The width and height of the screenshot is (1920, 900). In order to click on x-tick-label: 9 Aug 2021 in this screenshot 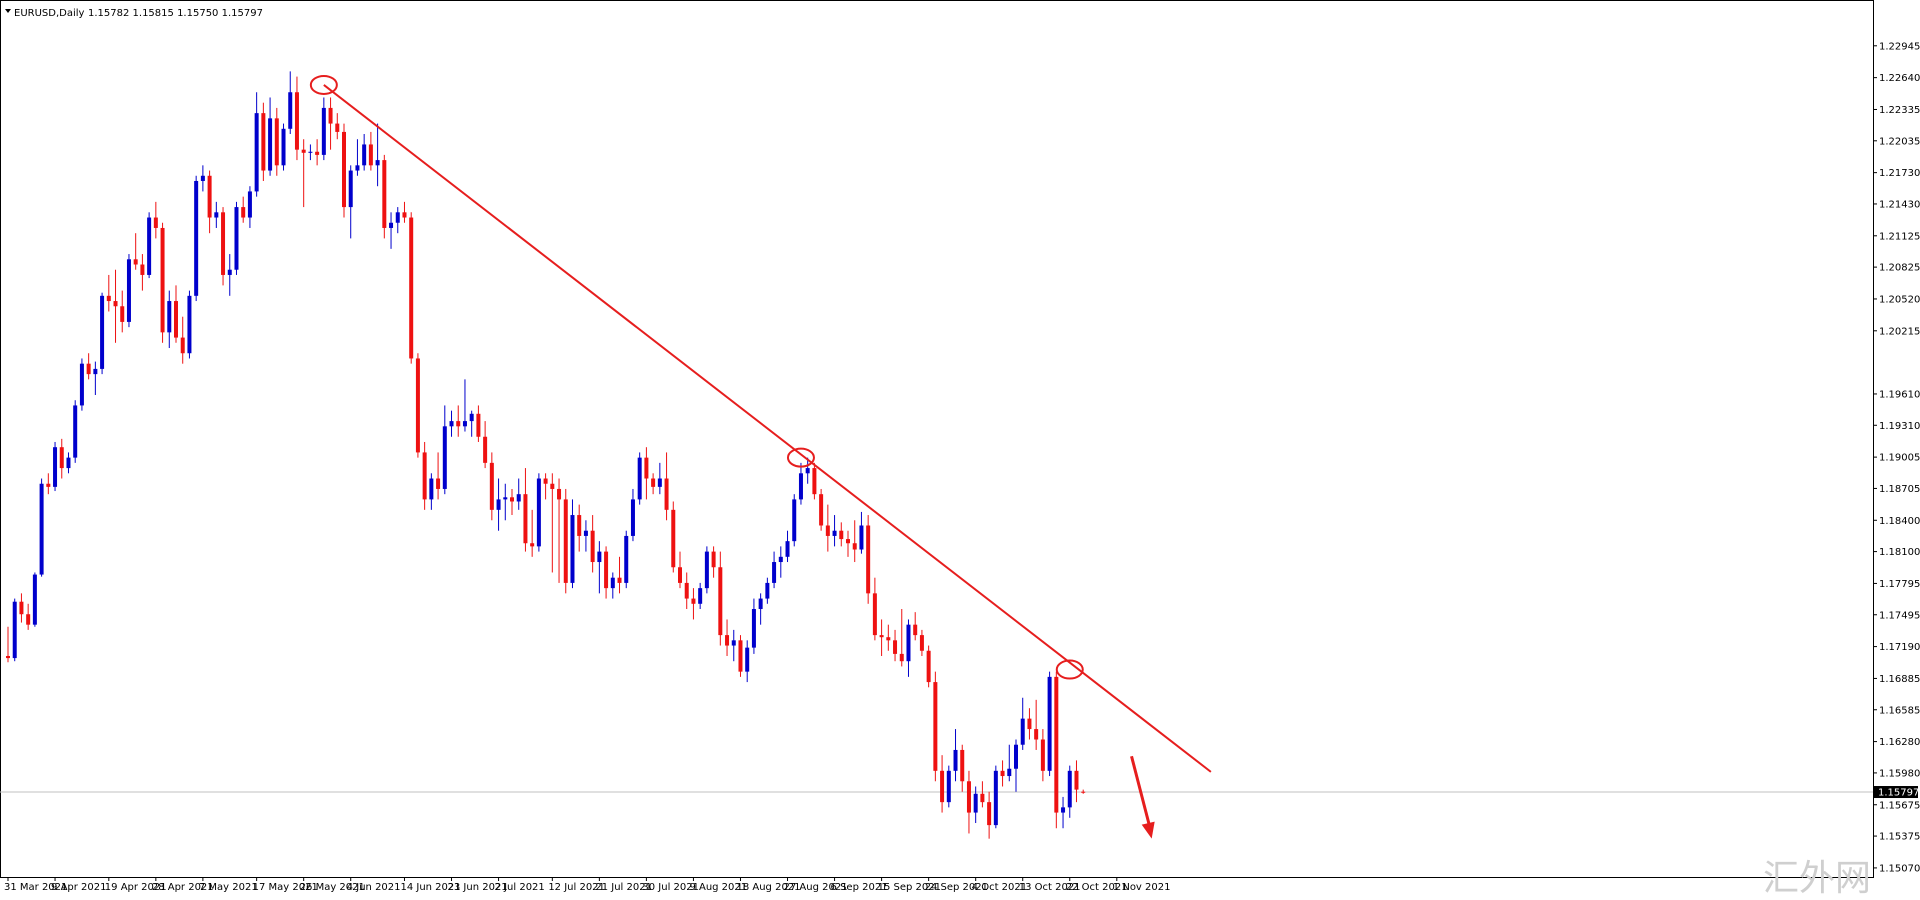, I will do `click(718, 887)`.